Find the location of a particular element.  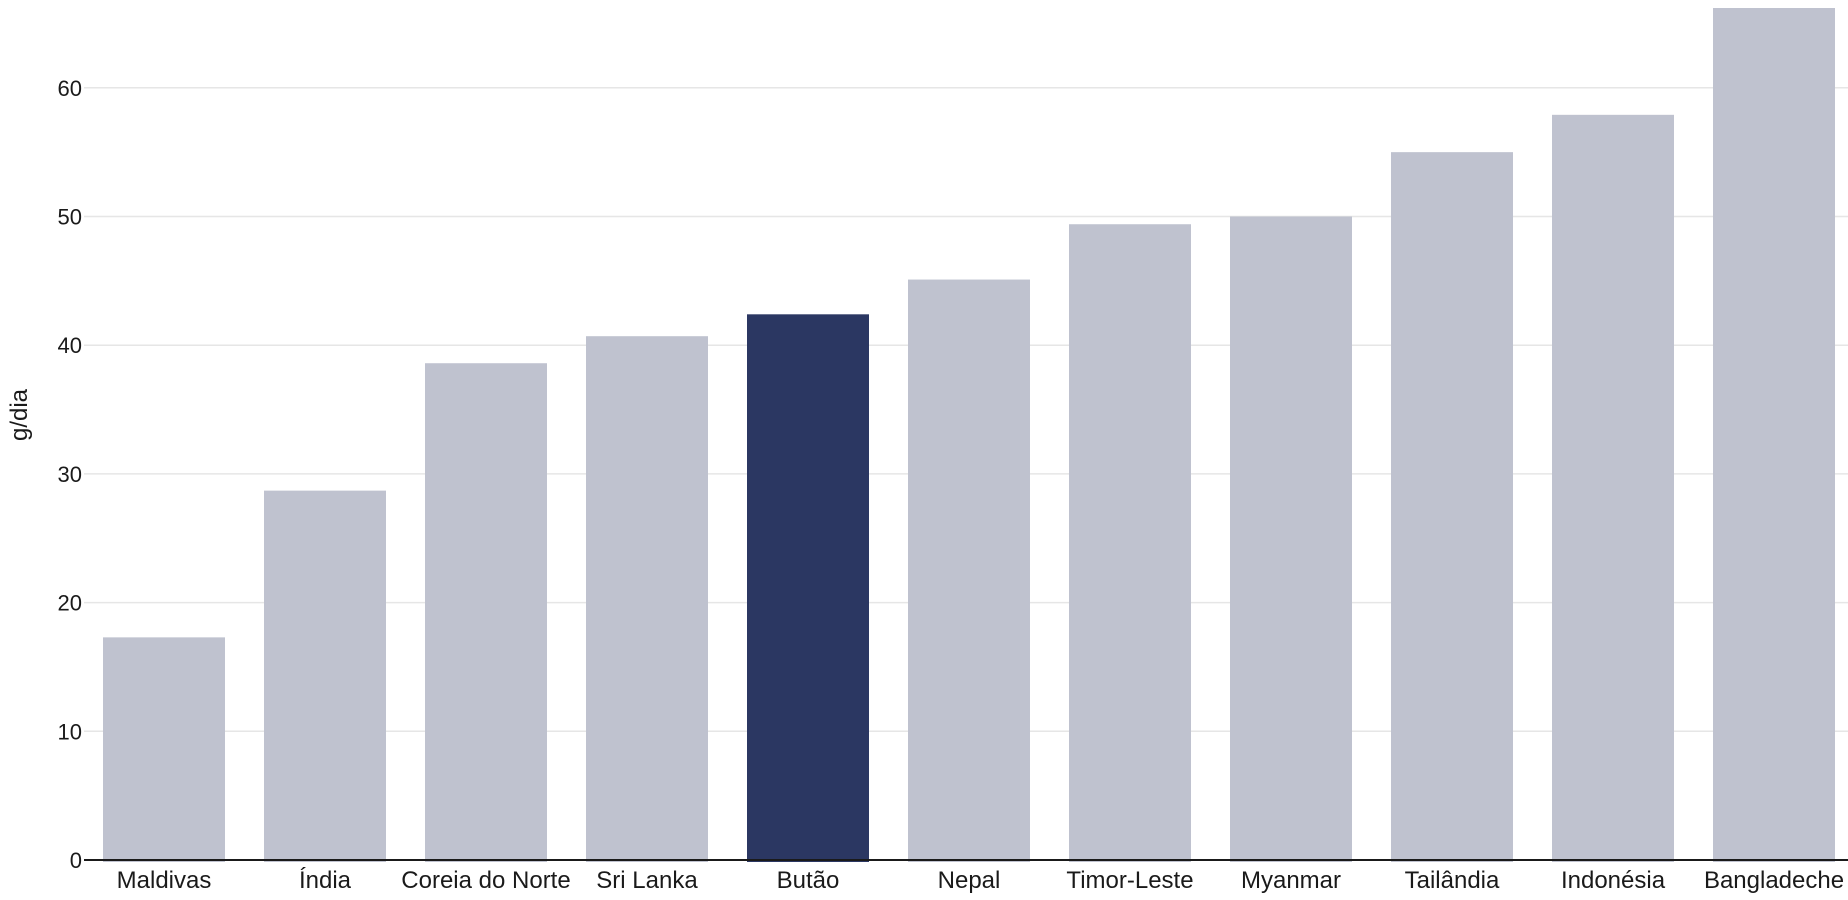

x-tick-label: Butão is located at coordinates (808, 880).